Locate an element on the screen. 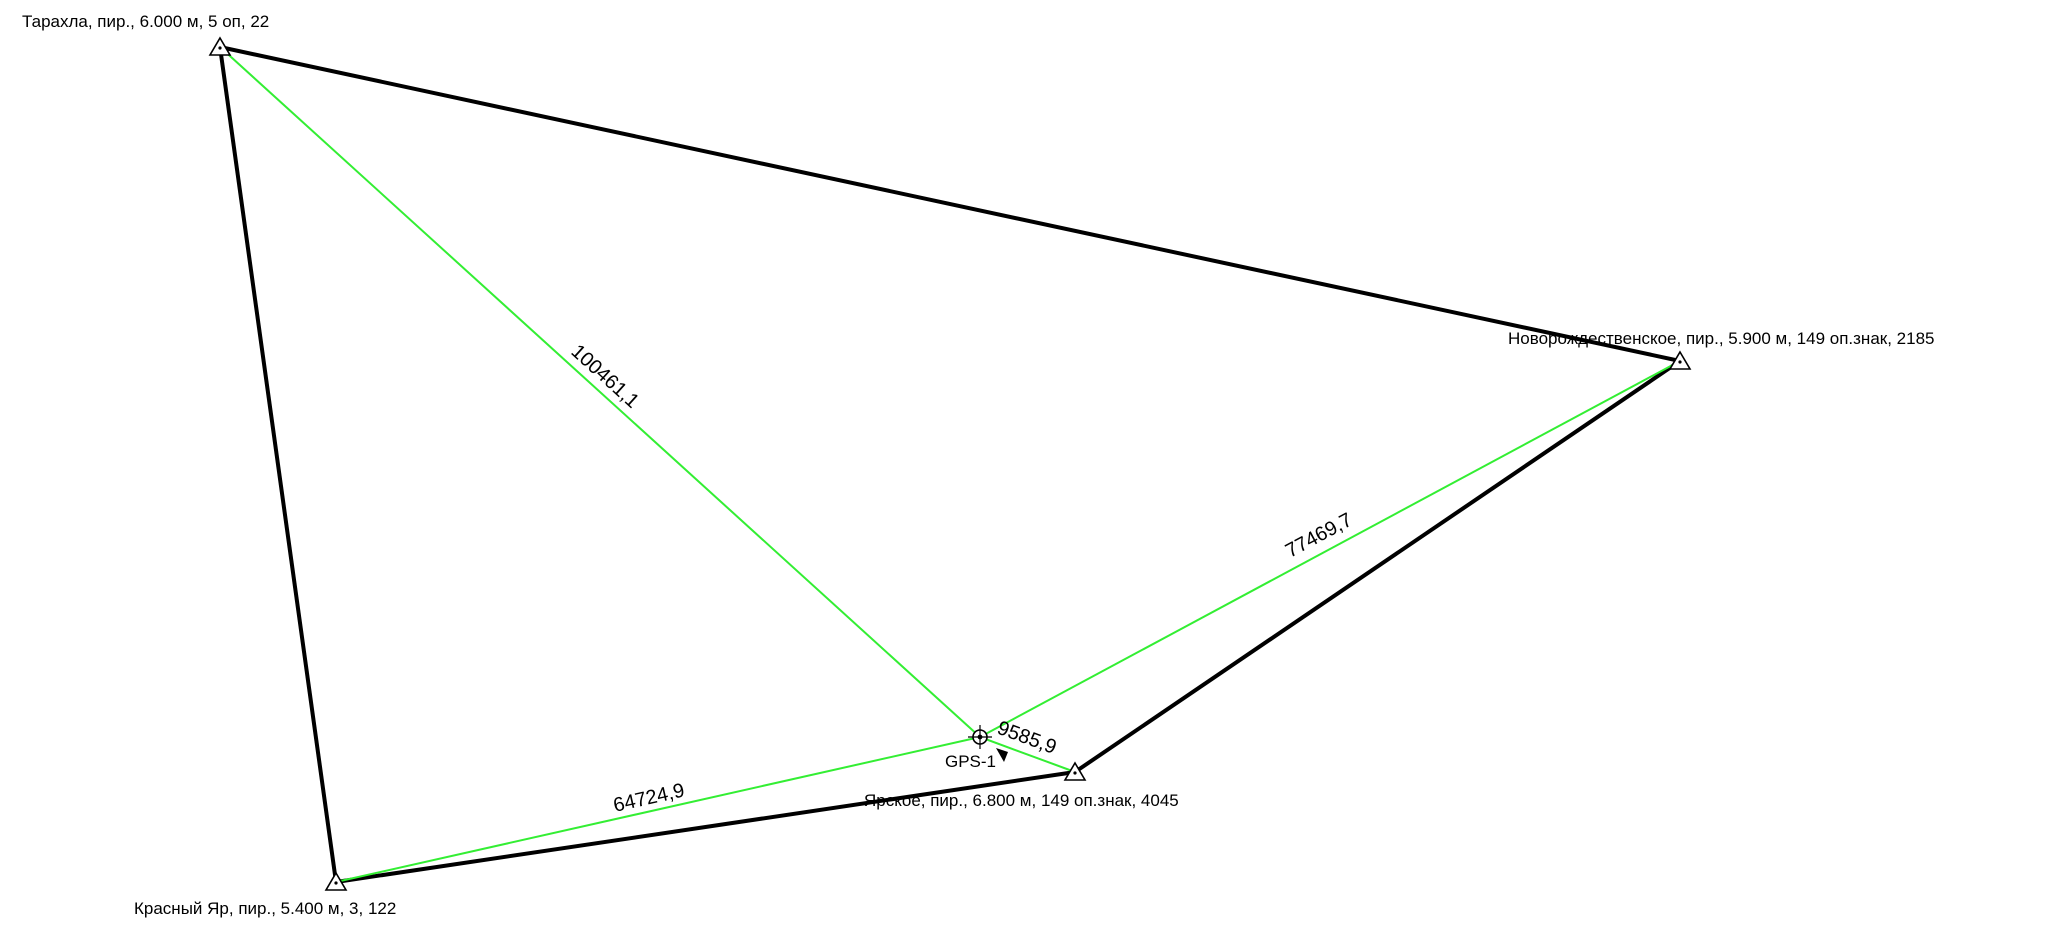 Image resolution: width=2056 pixels, height=926 pixels. gps-point-marker is located at coordinates (988, 743).